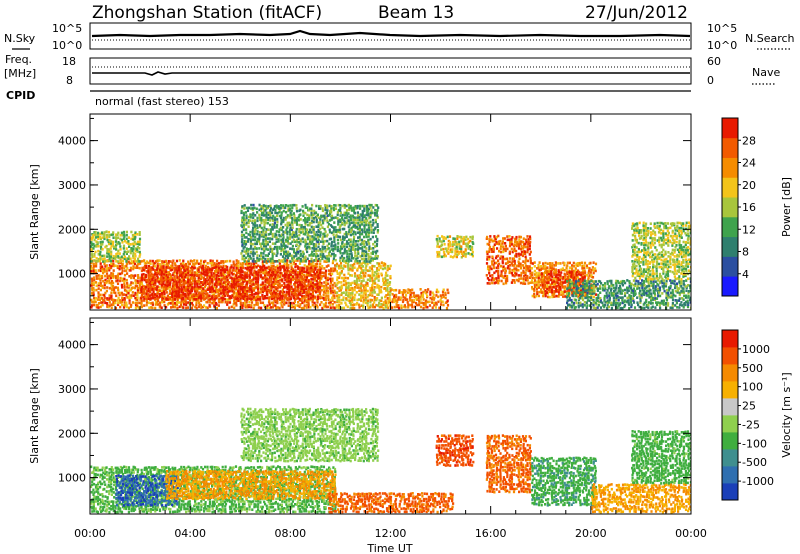 The image size is (800, 554). Describe the element at coordinates (18, 59) in the screenshot. I see `freq-label-1: Freq.` at that location.